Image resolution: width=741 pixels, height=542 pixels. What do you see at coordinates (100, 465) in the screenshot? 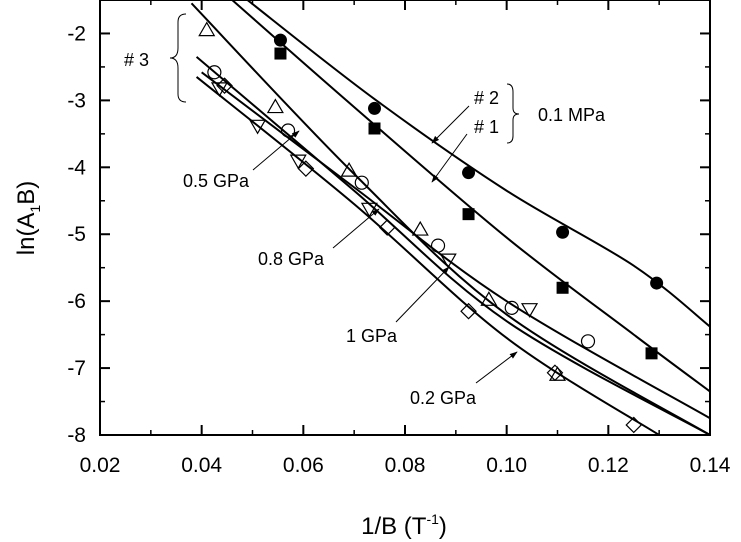
I see `x-tick-label: 0.02` at bounding box center [100, 465].